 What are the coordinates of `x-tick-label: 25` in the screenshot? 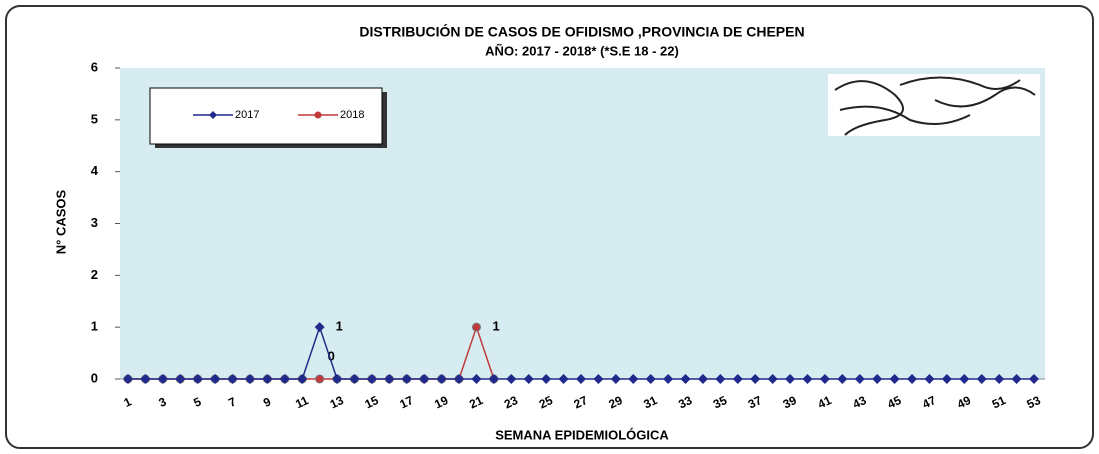 It's located at (546, 402).